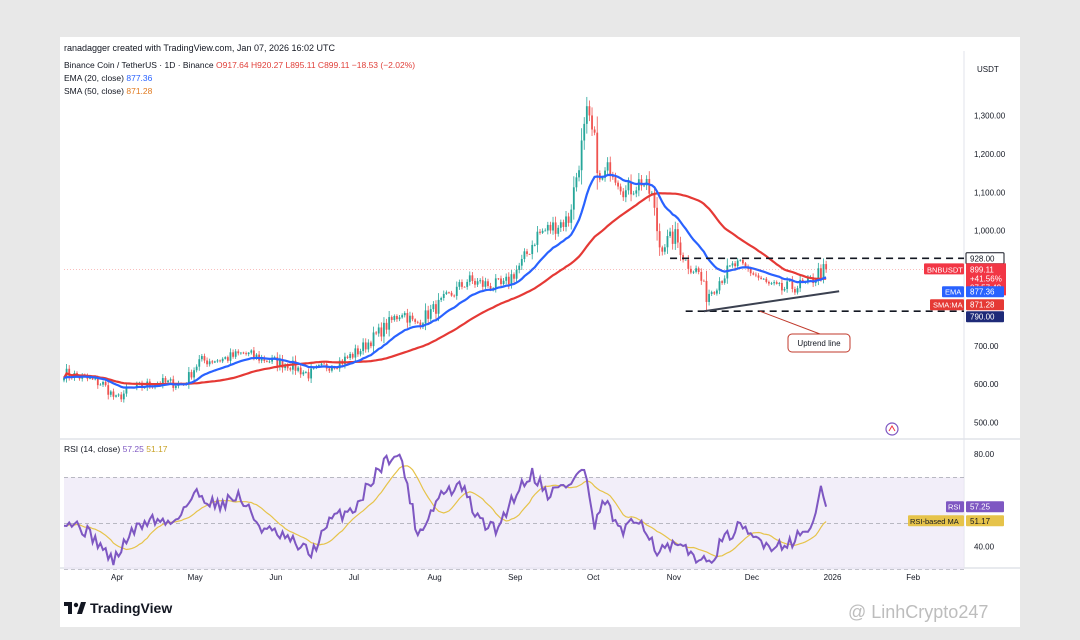 The image size is (1080, 640). What do you see at coordinates (985, 521) in the screenshot?
I see `tag-rsi-ma-box` at bounding box center [985, 521].